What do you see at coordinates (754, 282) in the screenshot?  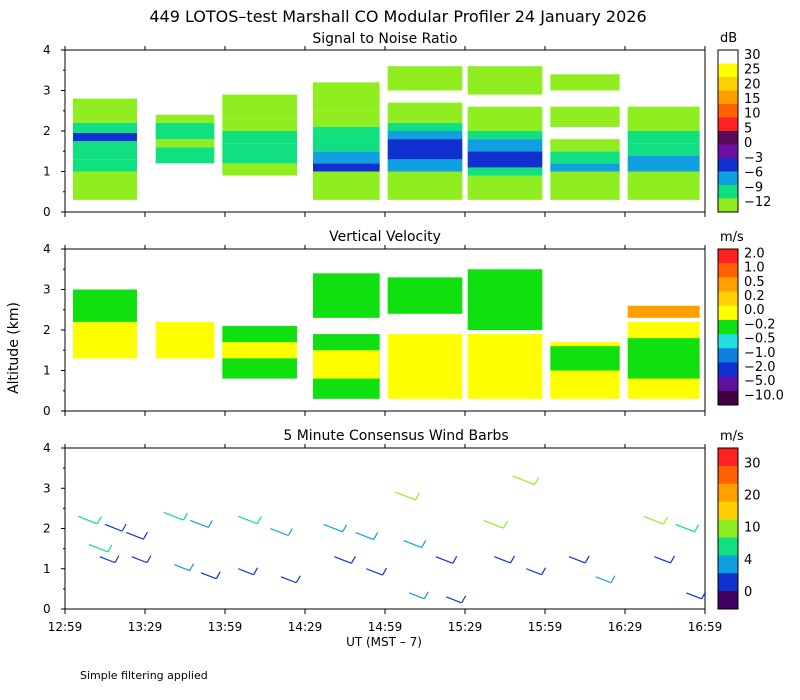 I see `colorbar-label: 0.5` at bounding box center [754, 282].